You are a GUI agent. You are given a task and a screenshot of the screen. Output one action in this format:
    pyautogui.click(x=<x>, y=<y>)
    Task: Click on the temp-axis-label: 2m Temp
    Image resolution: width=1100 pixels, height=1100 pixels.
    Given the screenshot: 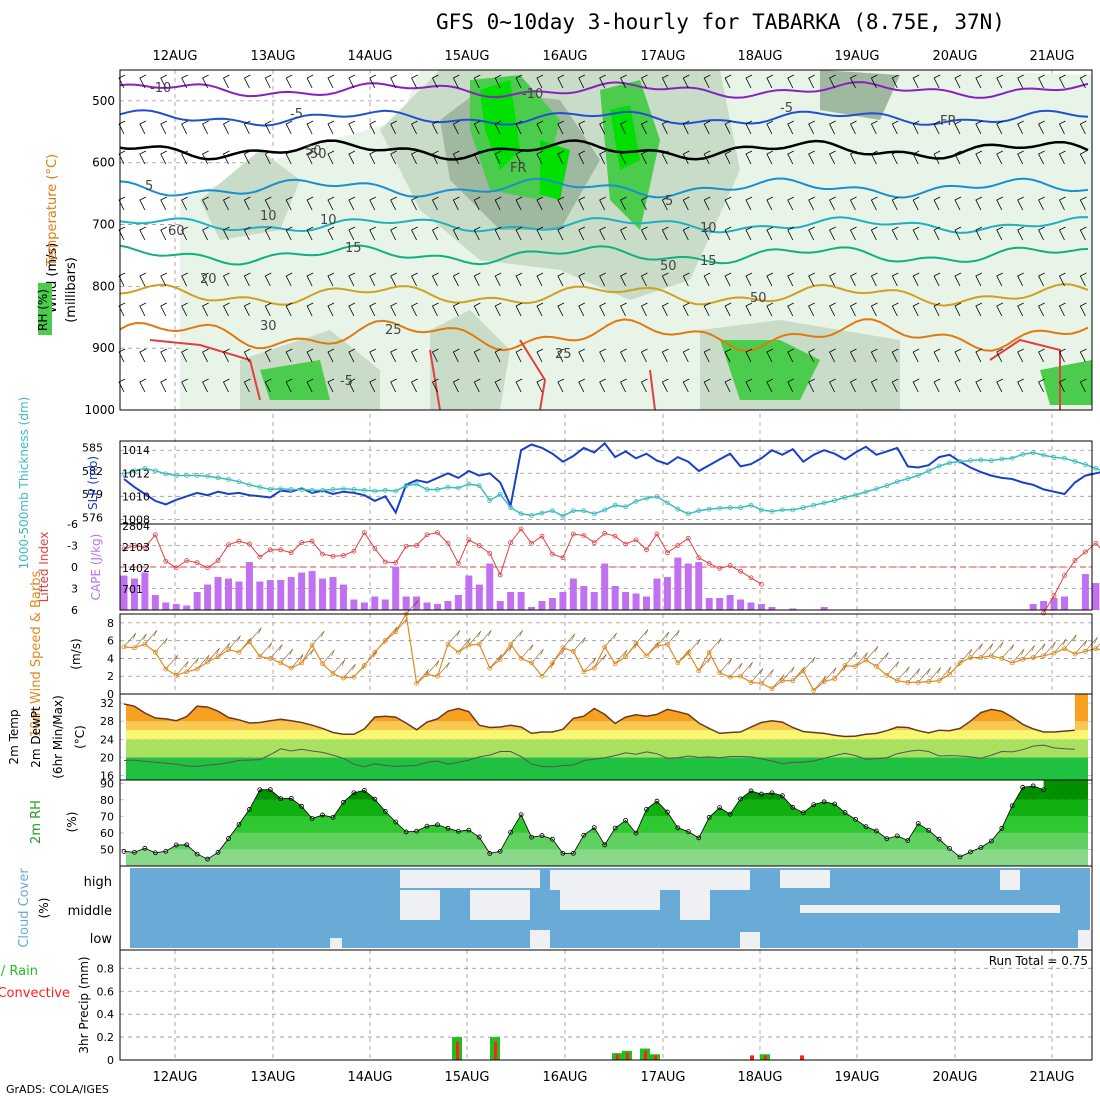 What is the action you would take?
    pyautogui.click(x=14, y=736)
    